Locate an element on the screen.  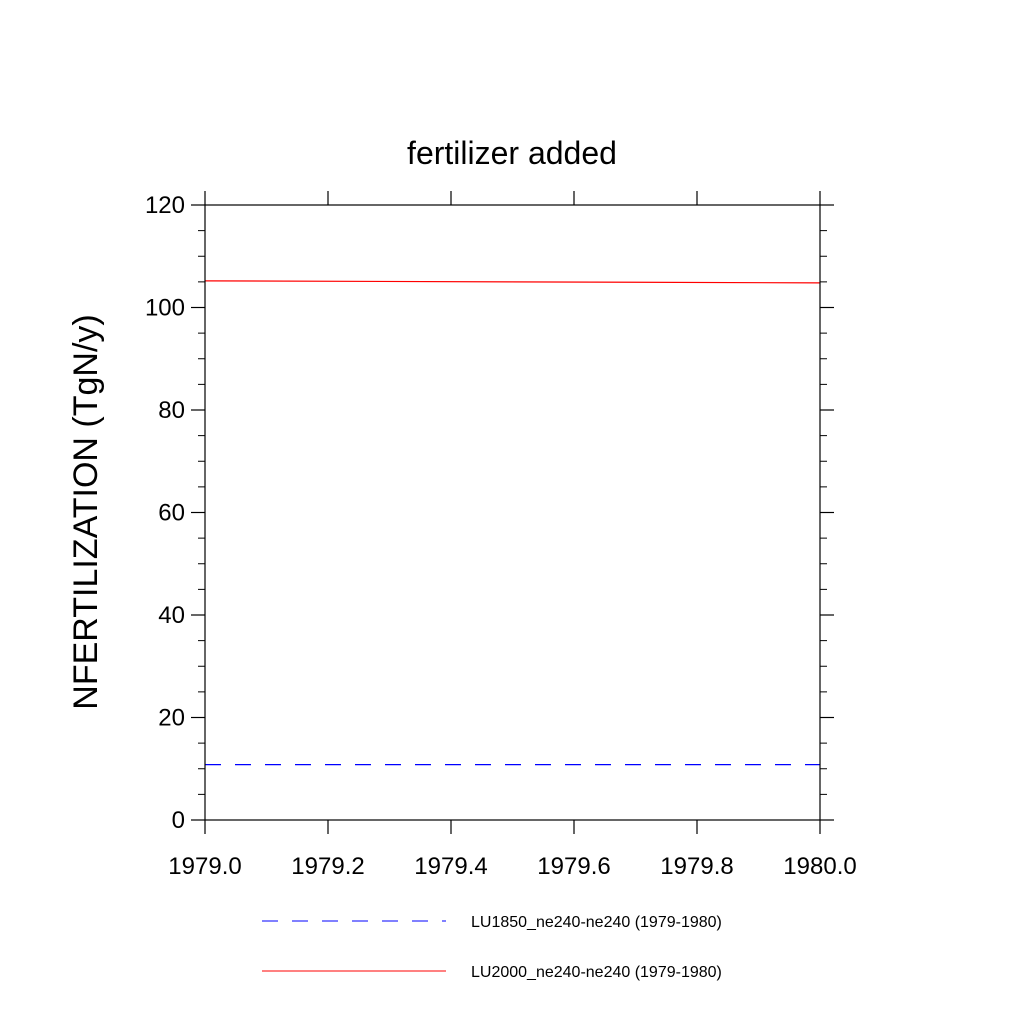
y-tick-label: 100 is located at coordinates (165, 308).